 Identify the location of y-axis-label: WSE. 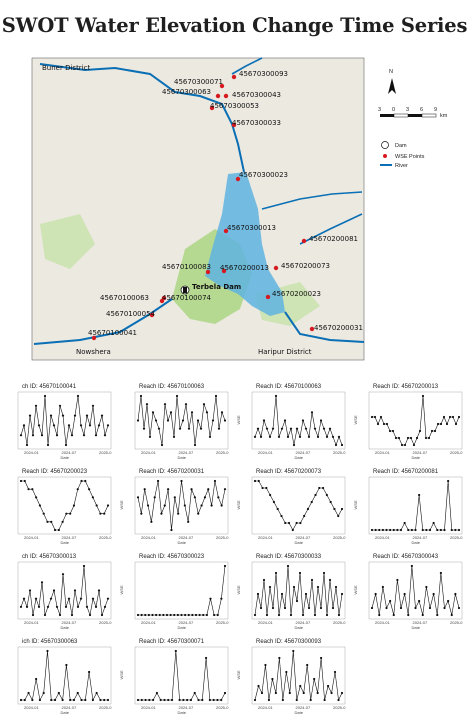
(238, 419).